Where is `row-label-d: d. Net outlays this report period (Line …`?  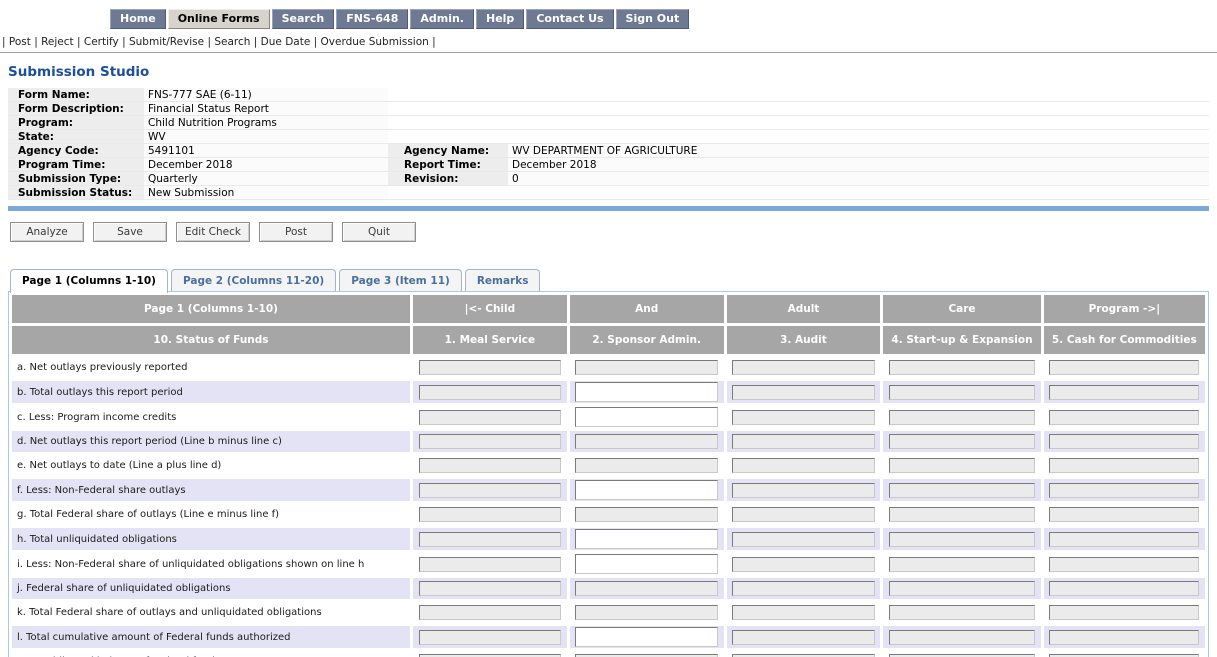
row-label-d: d. Net outlays this report period (Line … is located at coordinates (211, 441).